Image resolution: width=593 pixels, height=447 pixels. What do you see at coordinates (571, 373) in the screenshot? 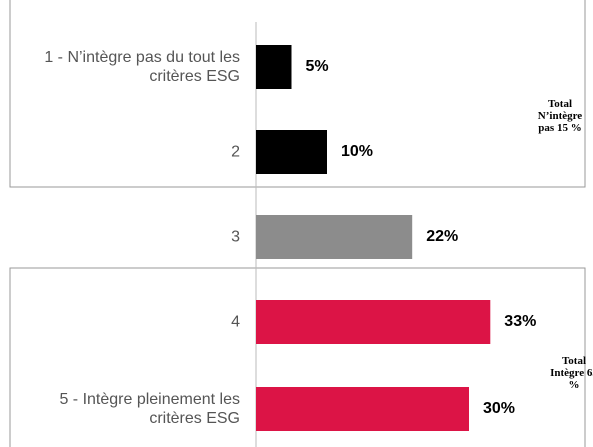
I see `annotation: Total Intègre 63 %` at bounding box center [571, 373].